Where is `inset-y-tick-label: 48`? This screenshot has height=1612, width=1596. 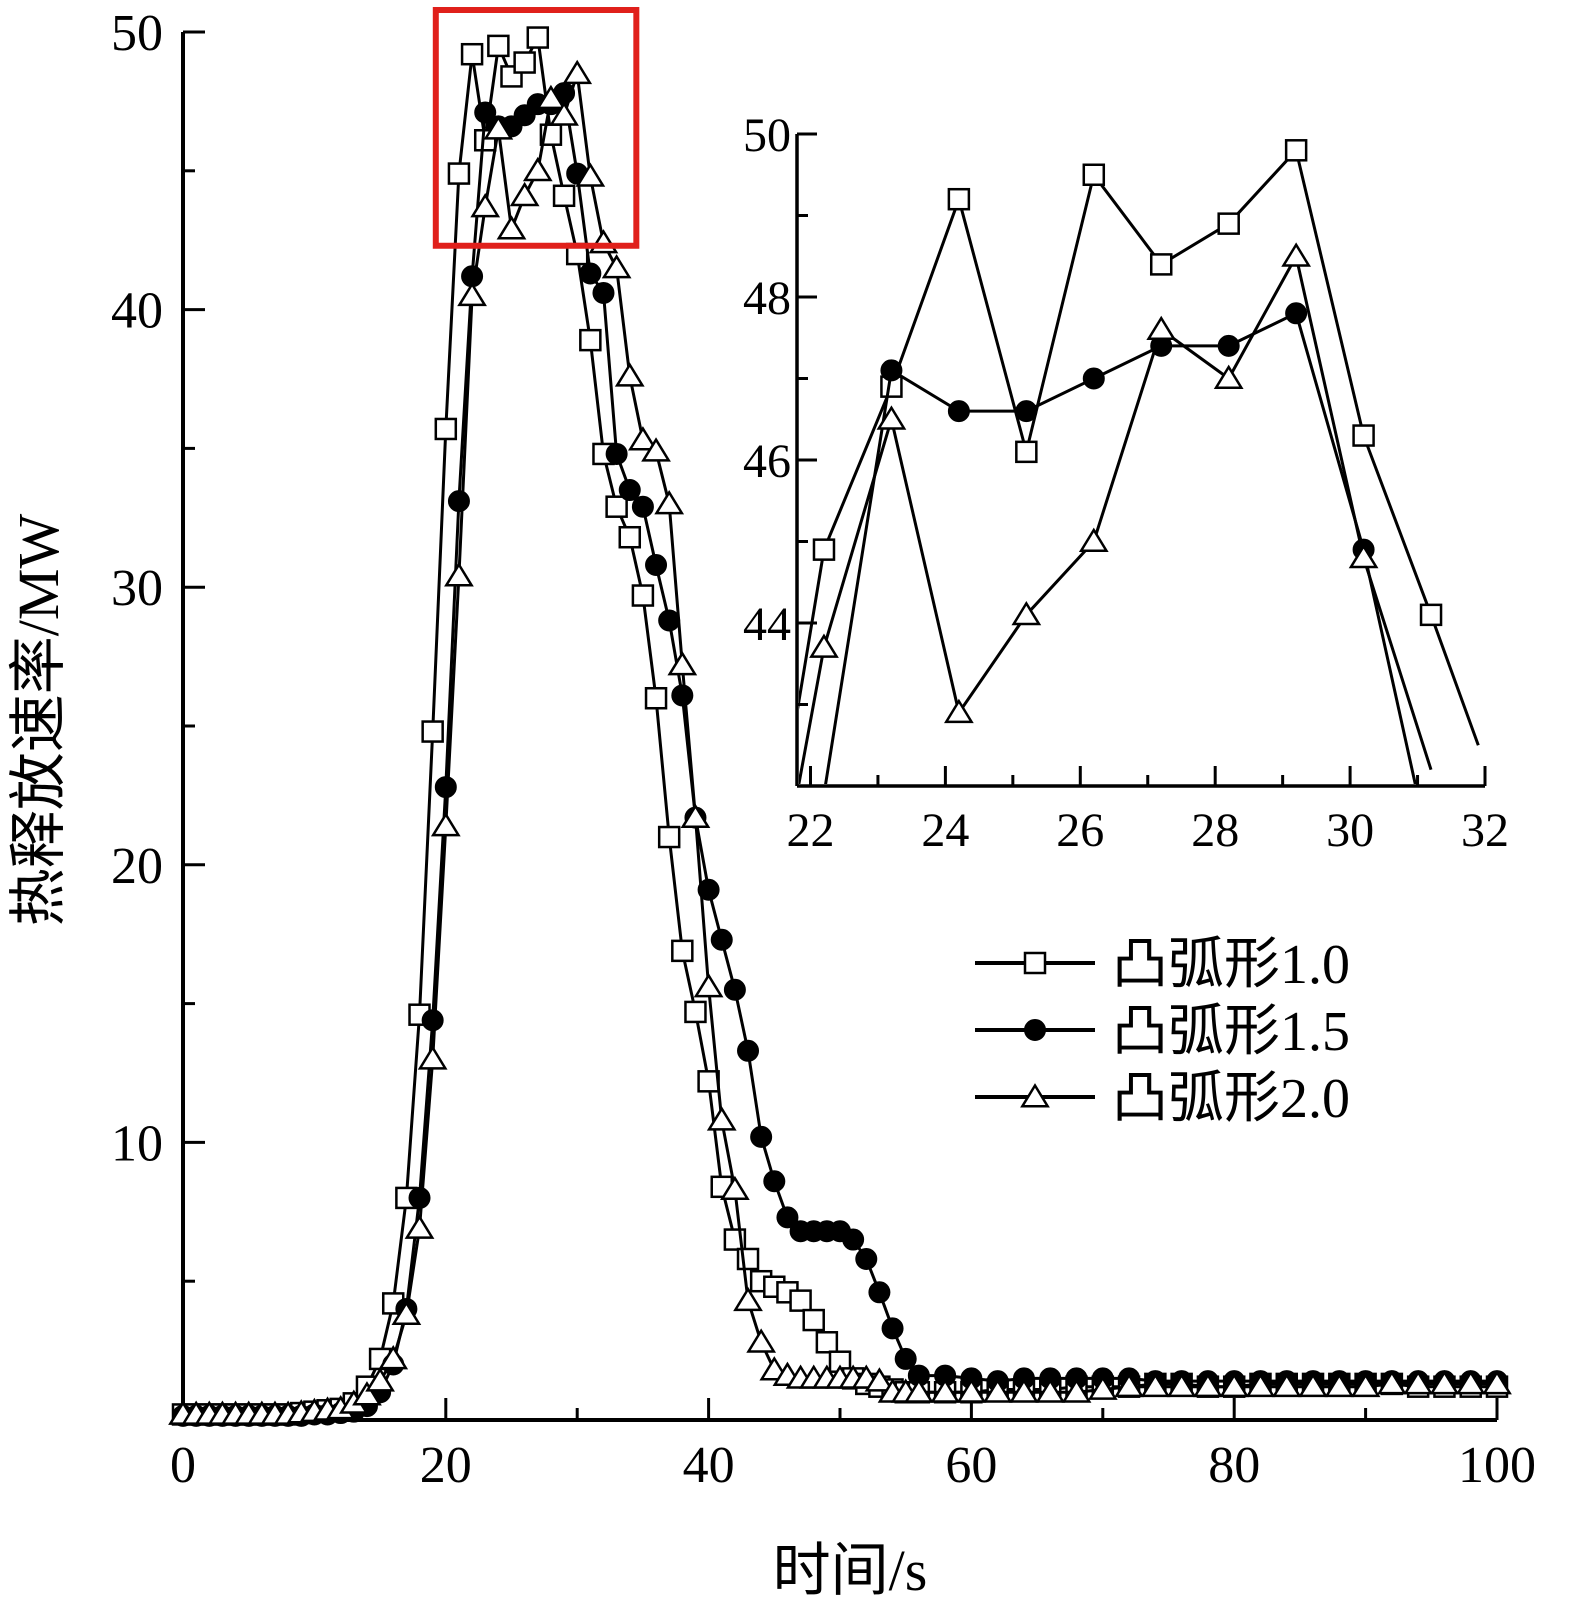 inset-y-tick-label: 48 is located at coordinates (767, 298).